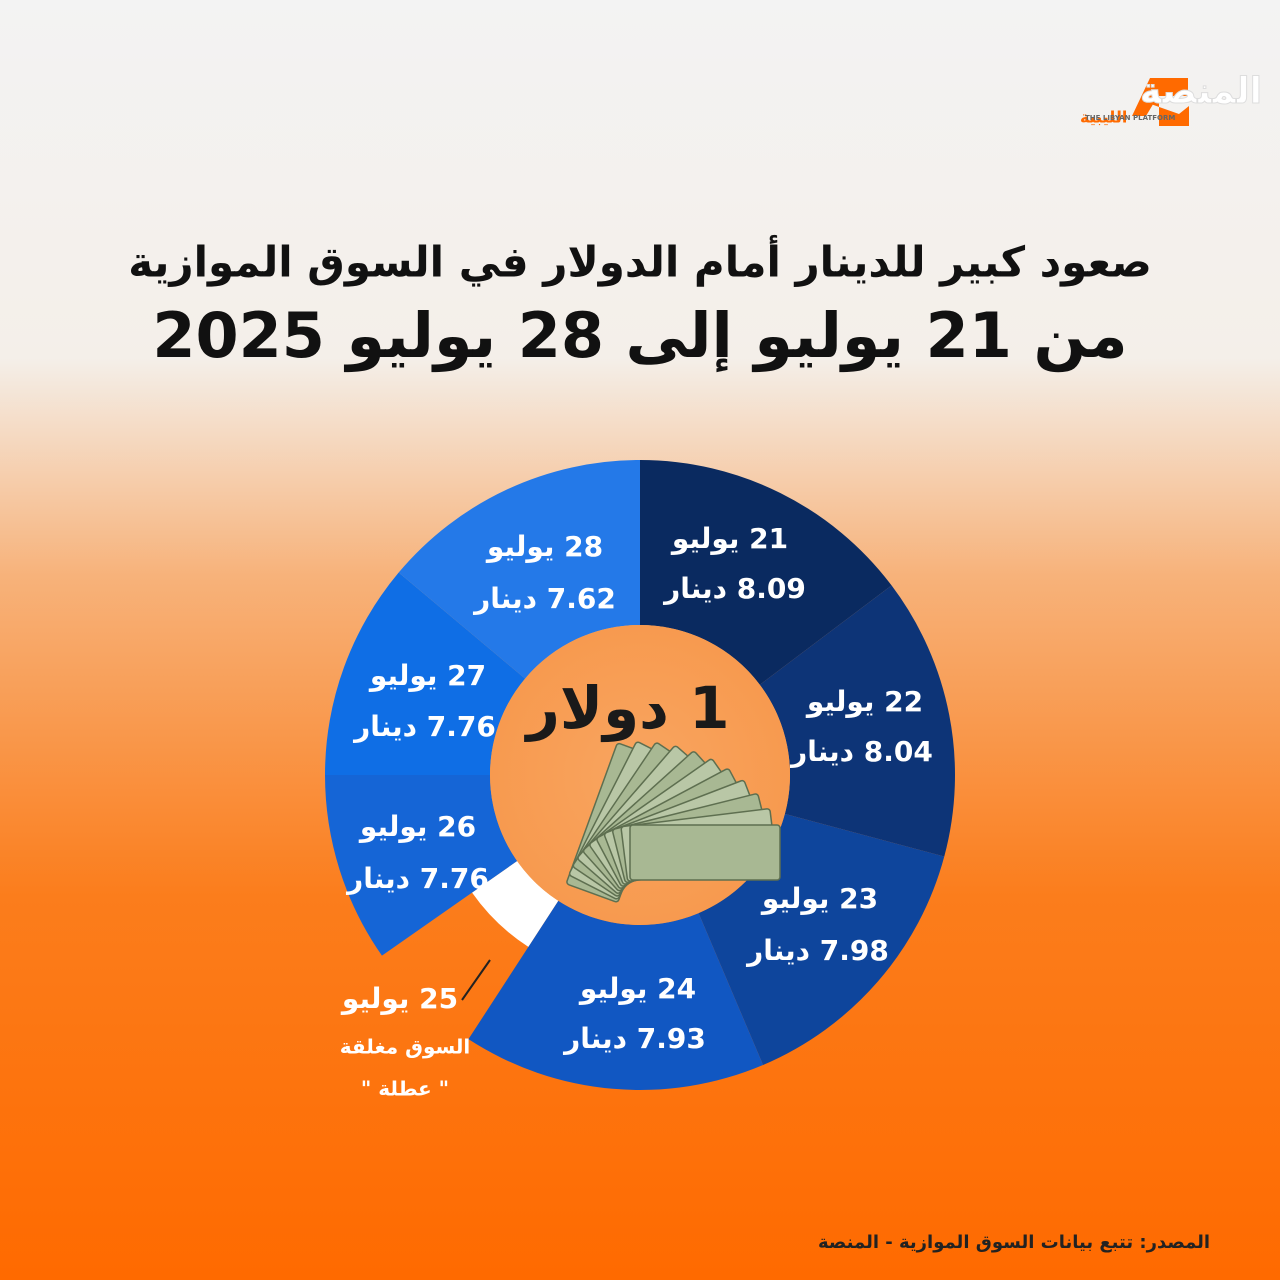 Image resolution: width=1280 pixels, height=1280 pixels. I want to click on logo-text: المنصة, so click(1201, 91).